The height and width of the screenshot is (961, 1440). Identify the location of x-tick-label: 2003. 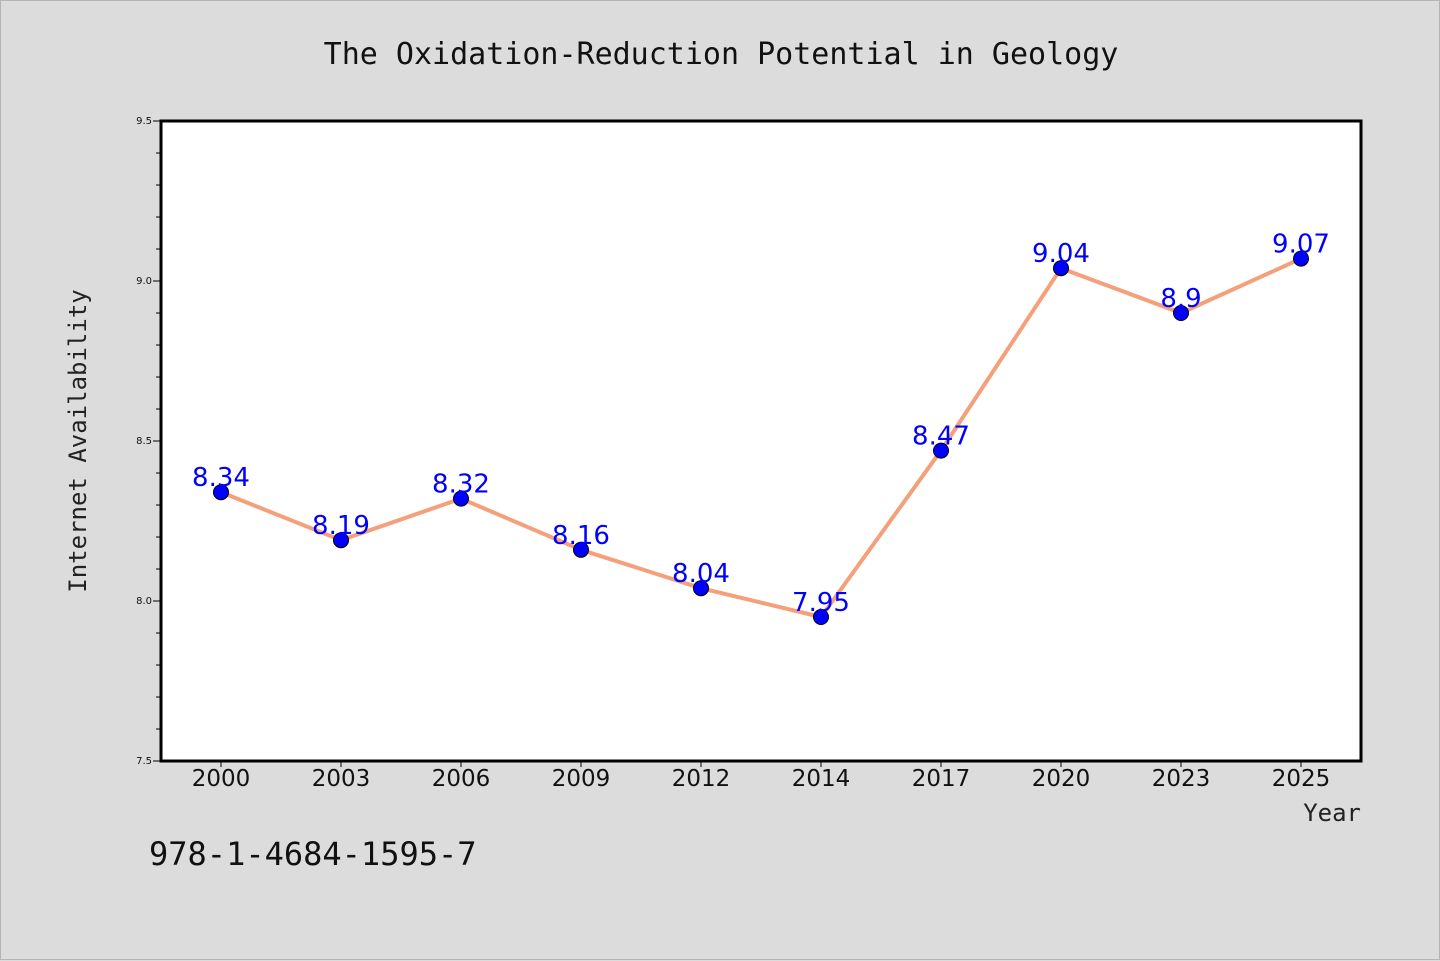
(341, 779).